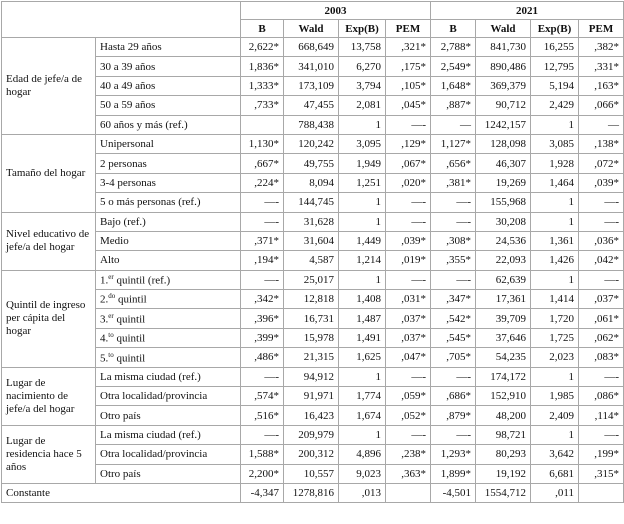 The image size is (624, 524). What do you see at coordinates (311, 396) in the screenshot?
I see `value-cell: 91,971` at bounding box center [311, 396].